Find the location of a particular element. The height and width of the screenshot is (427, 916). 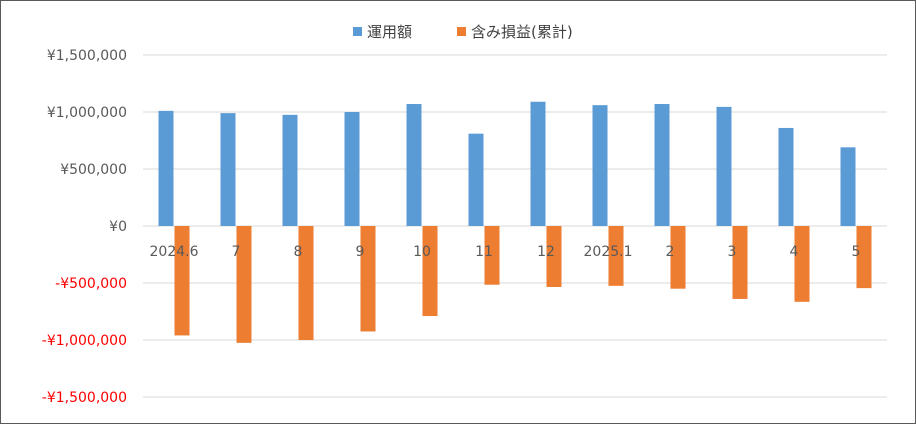

legend-label: 含み損益(累計) is located at coordinates (522, 32).